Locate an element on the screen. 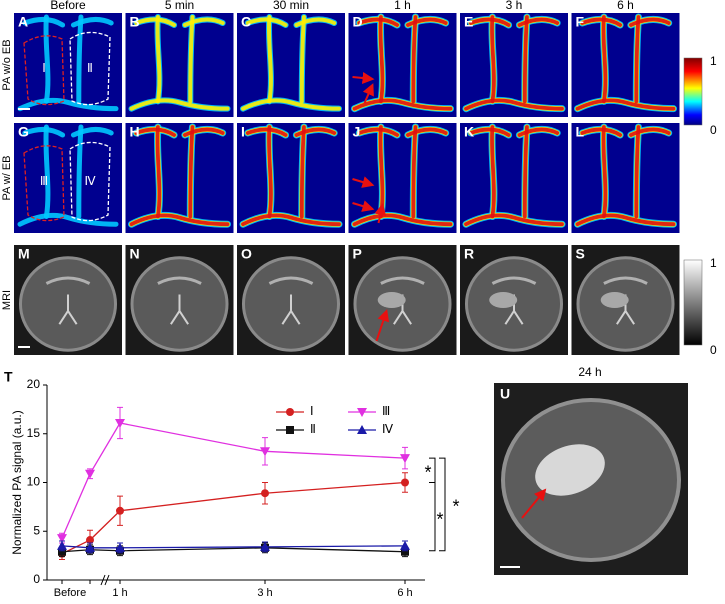  region-label: Ⅳ is located at coordinates (89, 181).